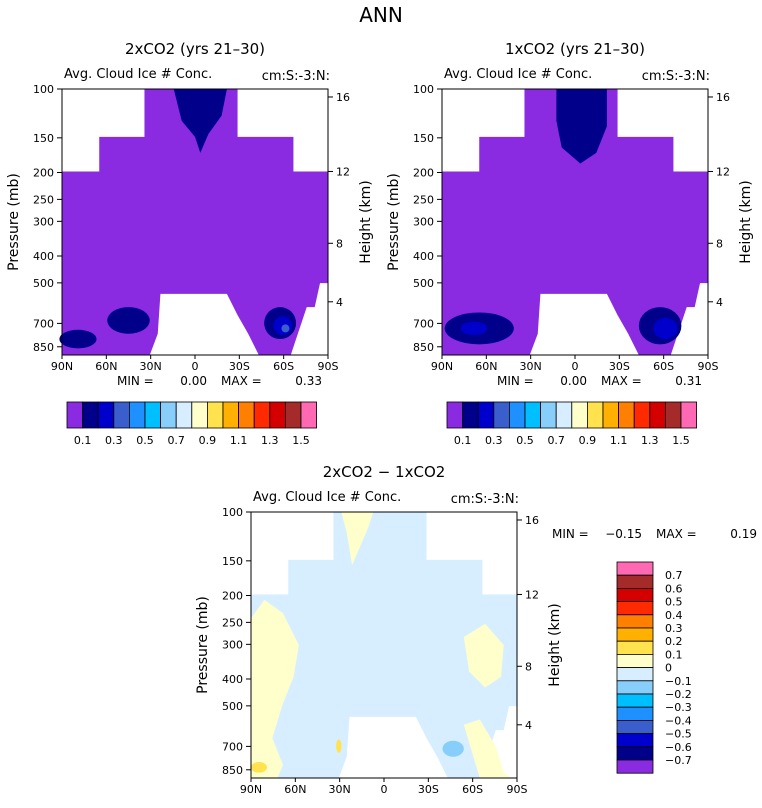  What do you see at coordinates (623, 534) in the screenshot?
I see `min-value: −0.15` at bounding box center [623, 534].